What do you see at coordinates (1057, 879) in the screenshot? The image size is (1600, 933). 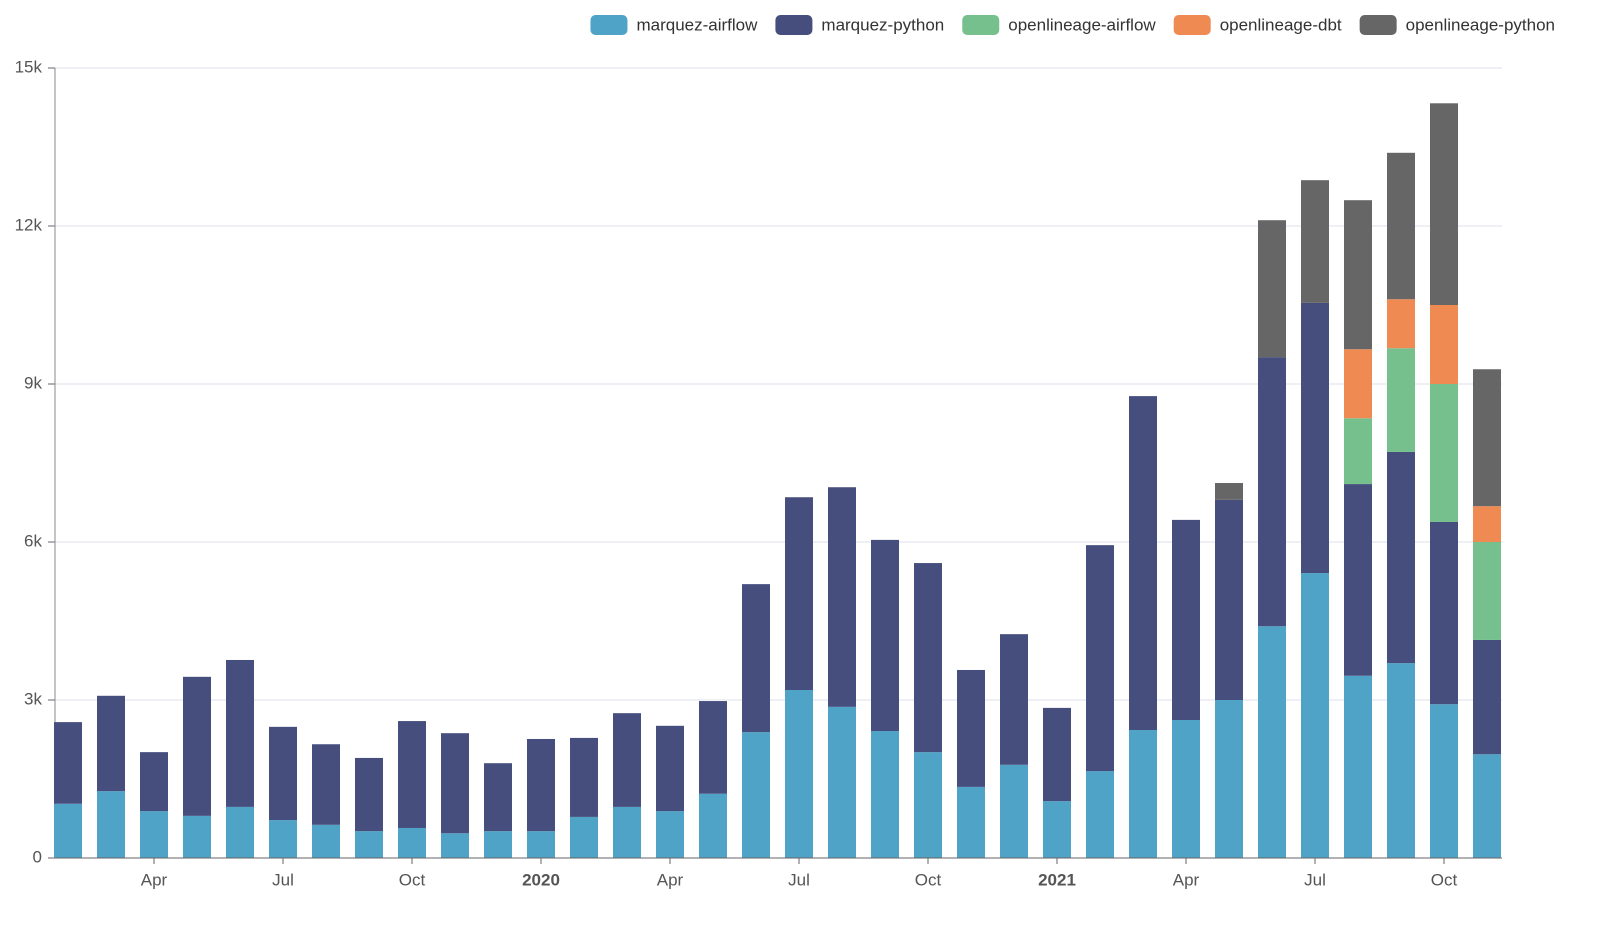 I see `x-tick-label: 2021` at bounding box center [1057, 879].